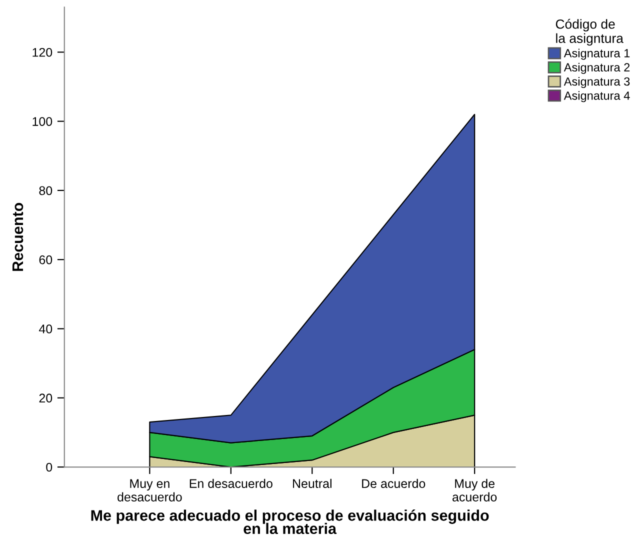 Image resolution: width=644 pixels, height=554 pixels. Describe the element at coordinates (474, 490) in the screenshot. I see `x-tick-label: Muy de acuerdo` at that location.